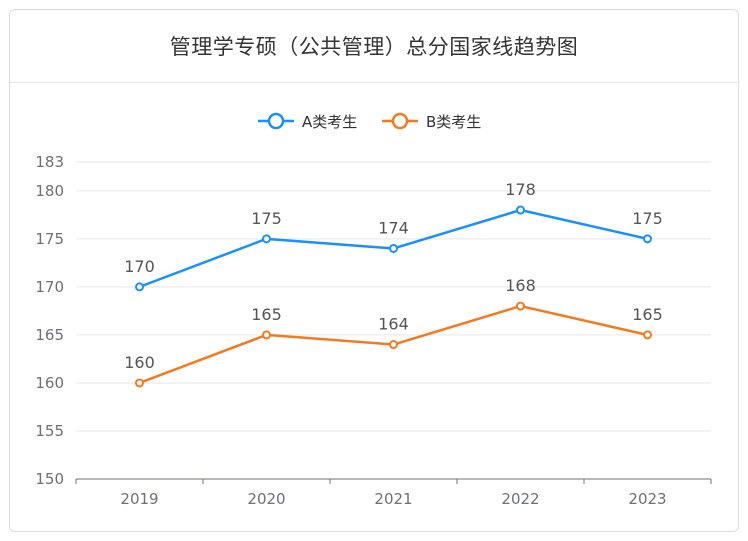 This screenshot has height=541, width=748. What do you see at coordinates (139, 266) in the screenshot?
I see `data-label: 170` at bounding box center [139, 266].